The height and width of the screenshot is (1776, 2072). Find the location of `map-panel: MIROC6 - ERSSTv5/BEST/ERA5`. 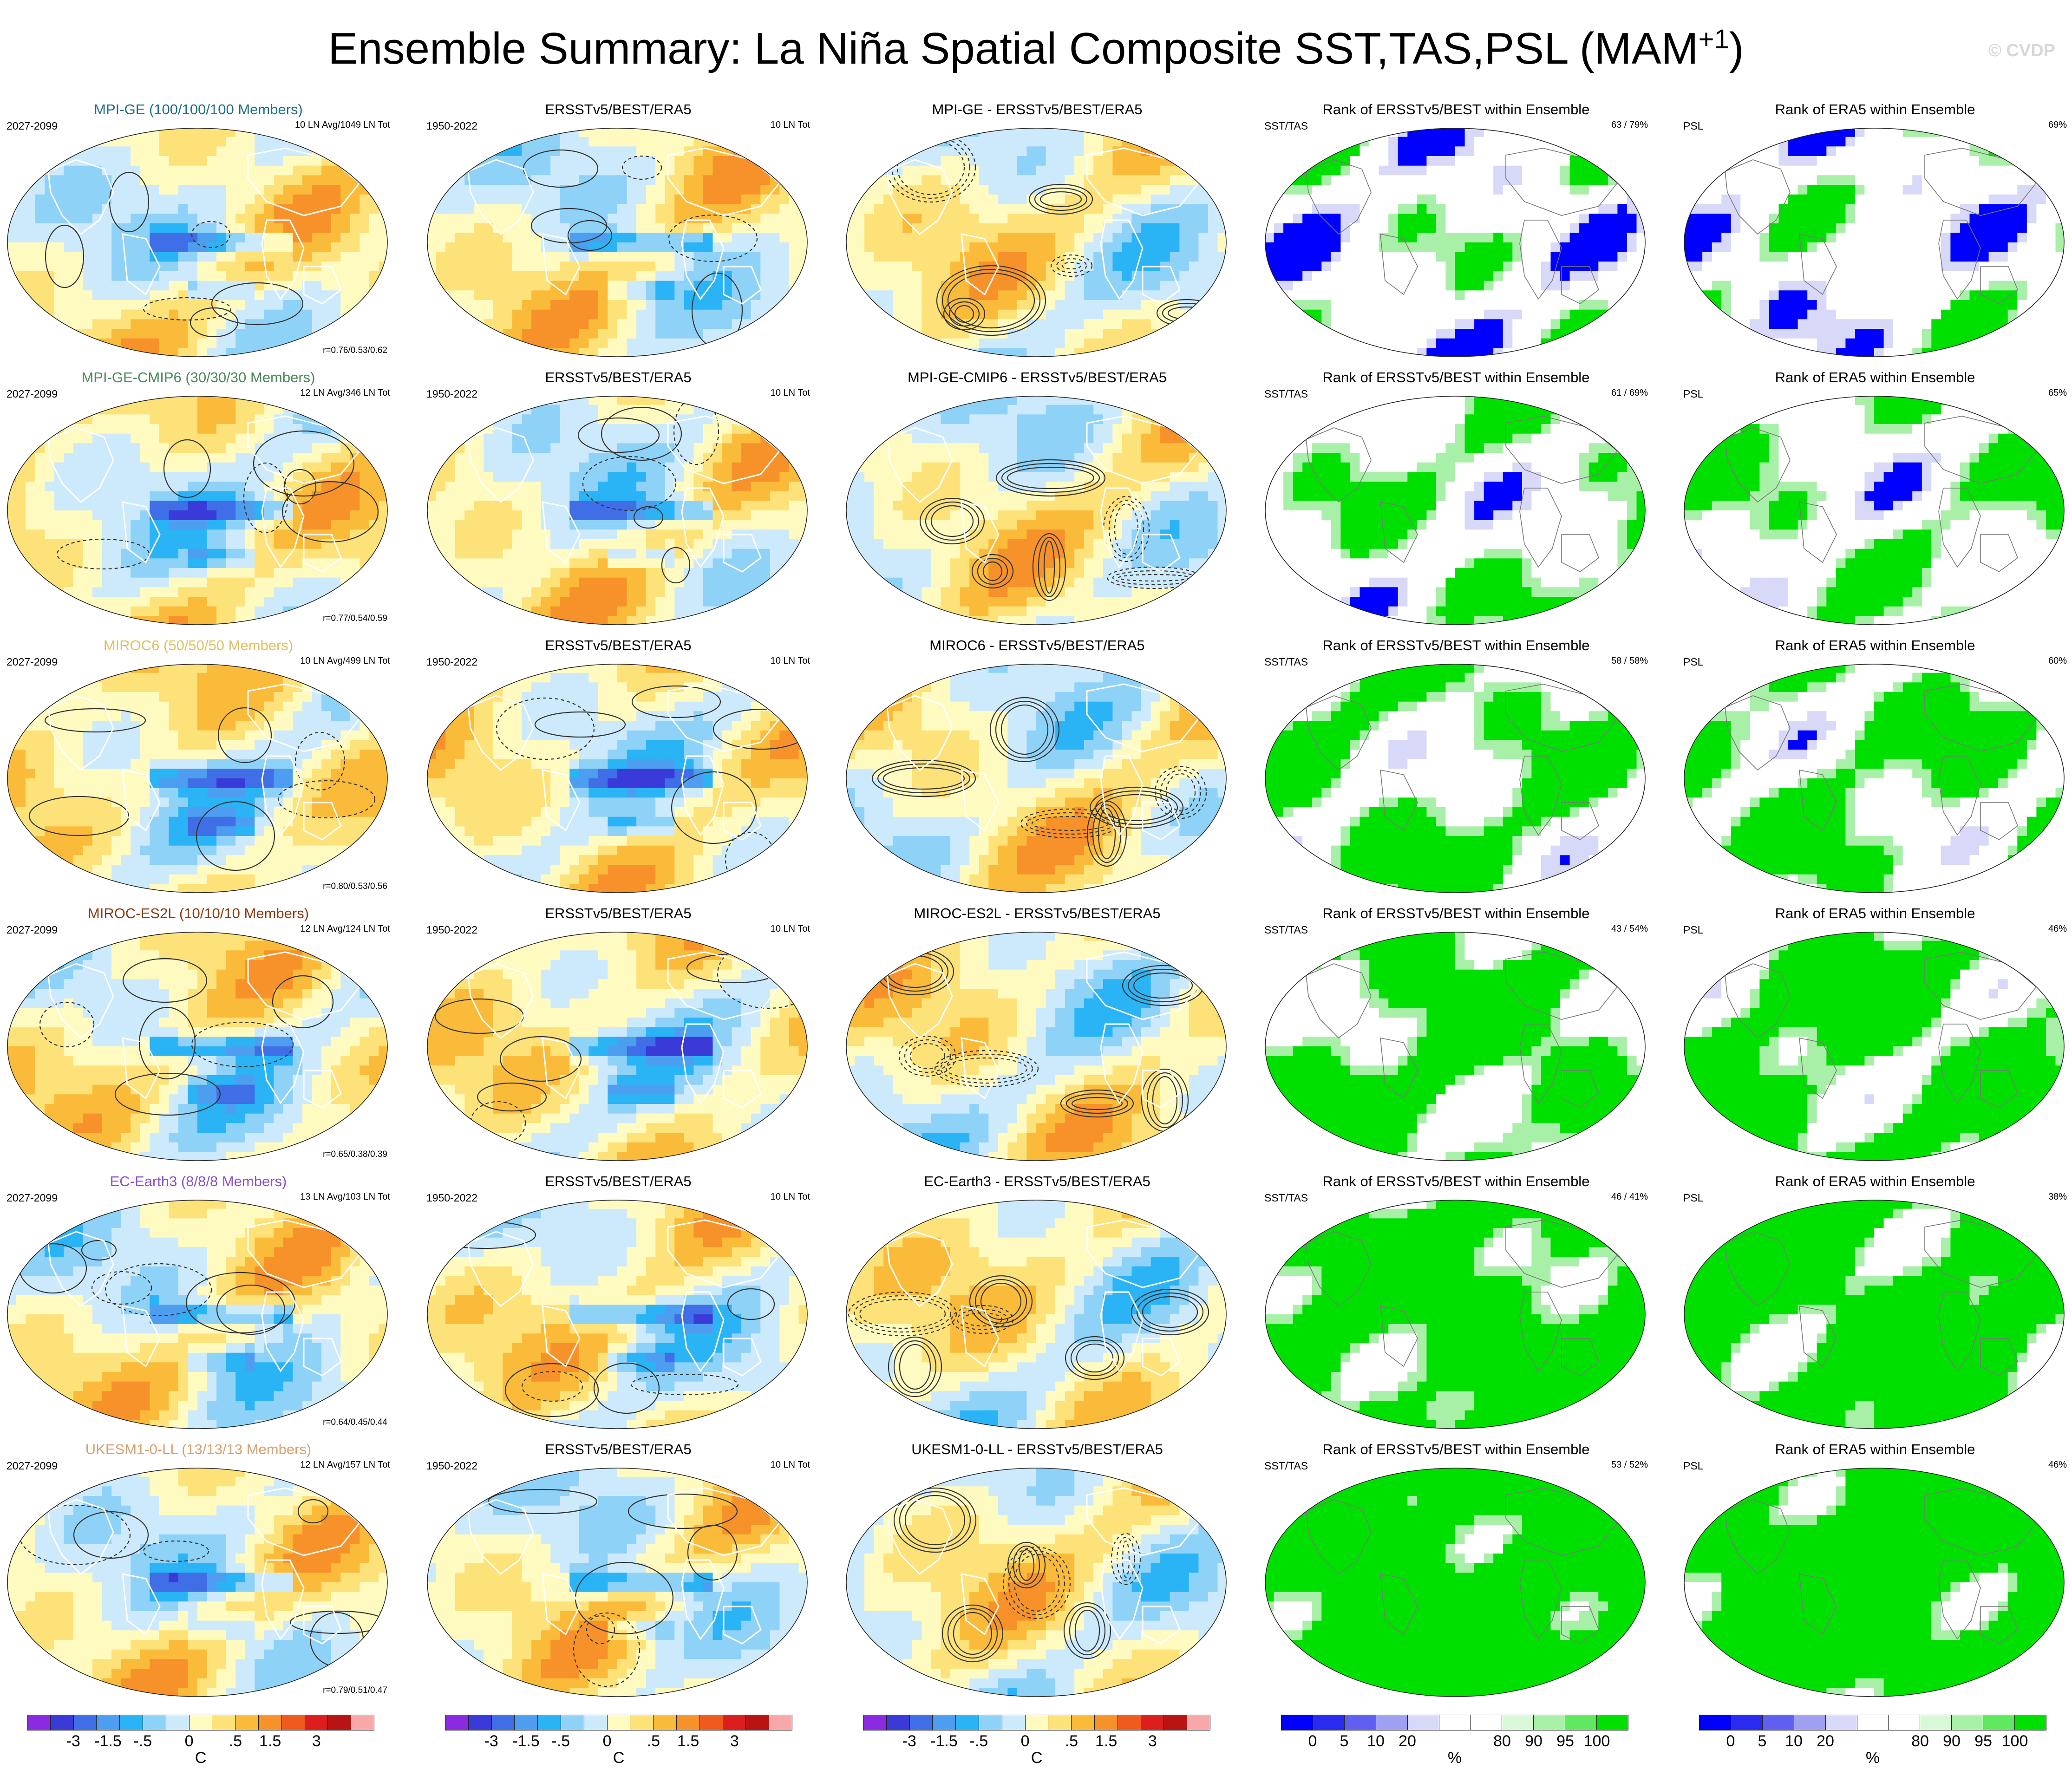

map-panel: MIROC6 - ERSSTv5/BEST/ERA5 is located at coordinates (1037, 766).